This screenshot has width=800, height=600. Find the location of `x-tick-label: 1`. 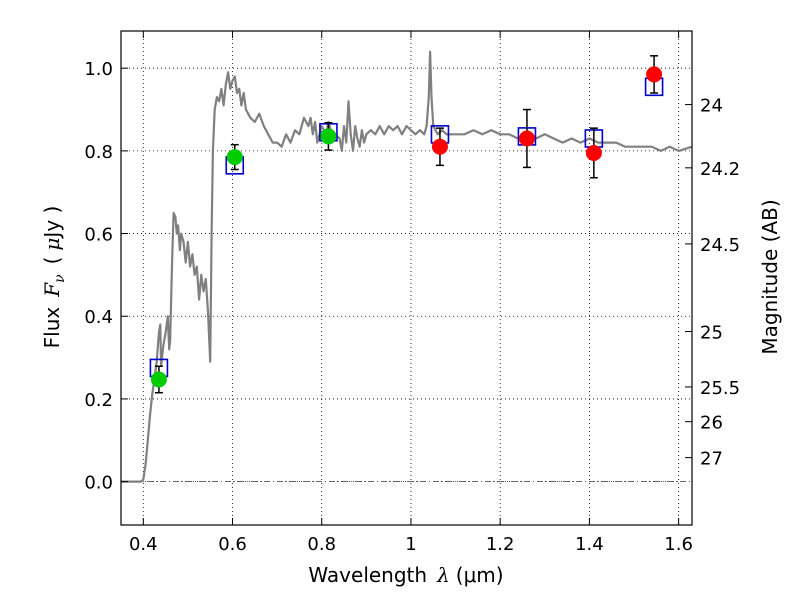

x-tick-label: 1 is located at coordinates (410, 544).